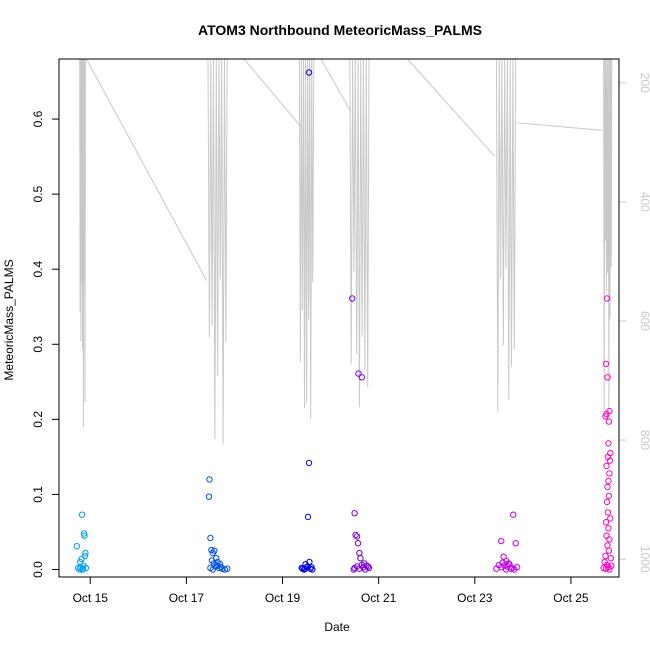 This screenshot has width=650, height=650. What do you see at coordinates (9, 319) in the screenshot?
I see `y-axis-label: MeteoricMass_PALMS` at bounding box center [9, 319].